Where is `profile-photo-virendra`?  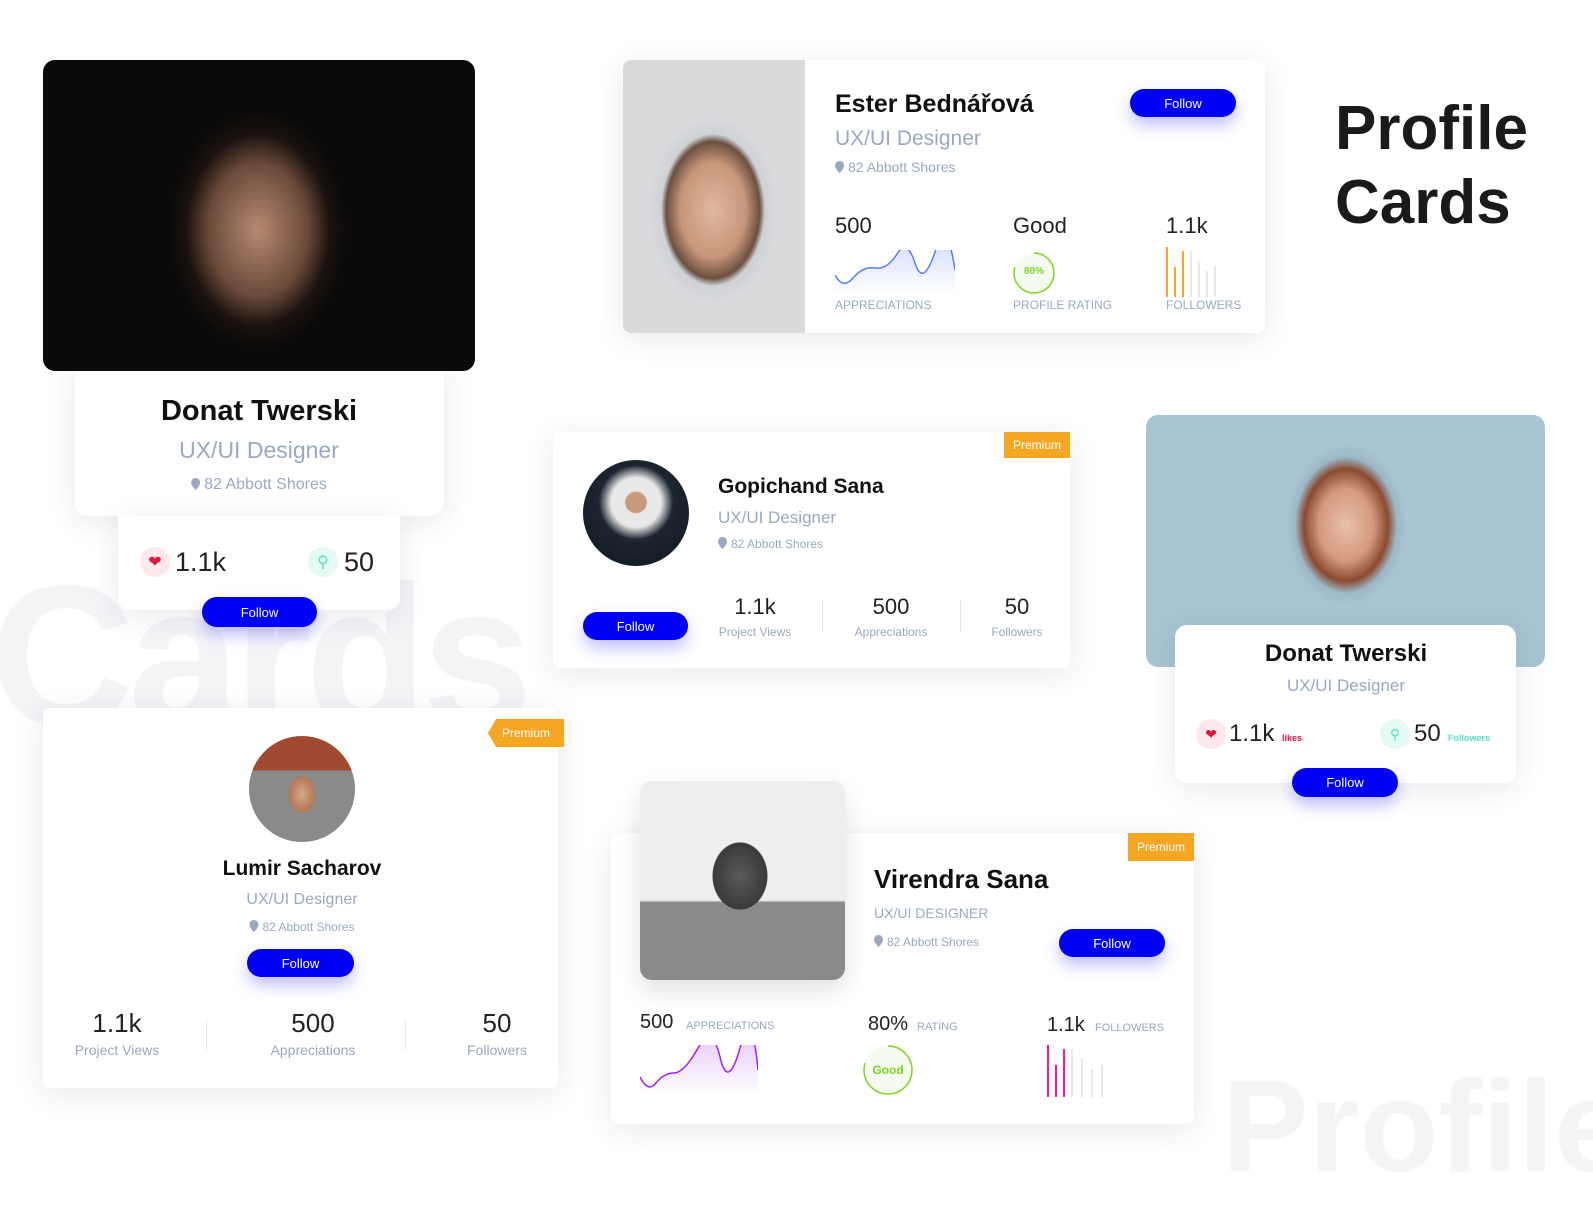
profile-photo-virendra is located at coordinates (742, 880).